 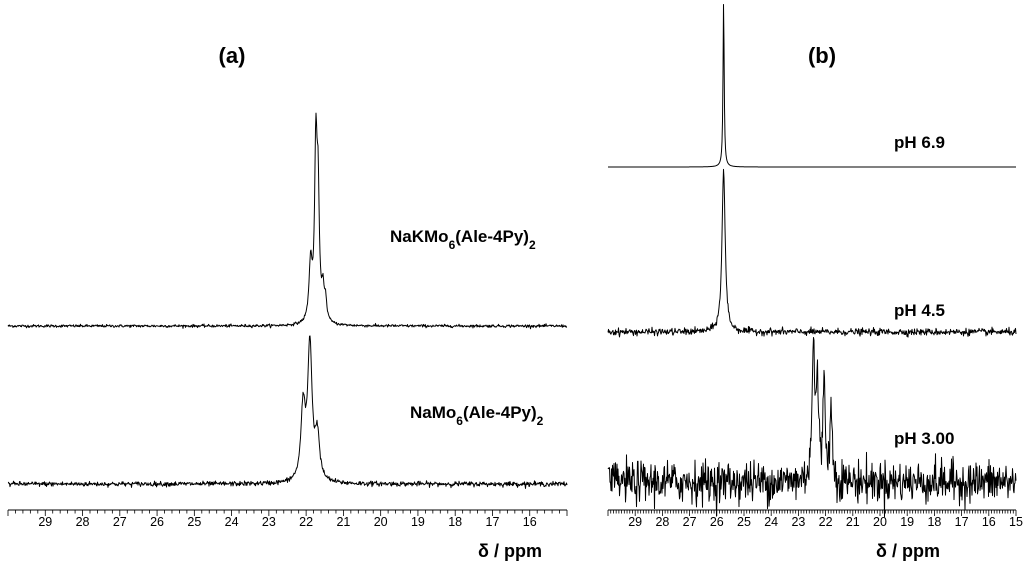 I want to click on series-label-b-ph300: pH 3.00, so click(x=924, y=438).